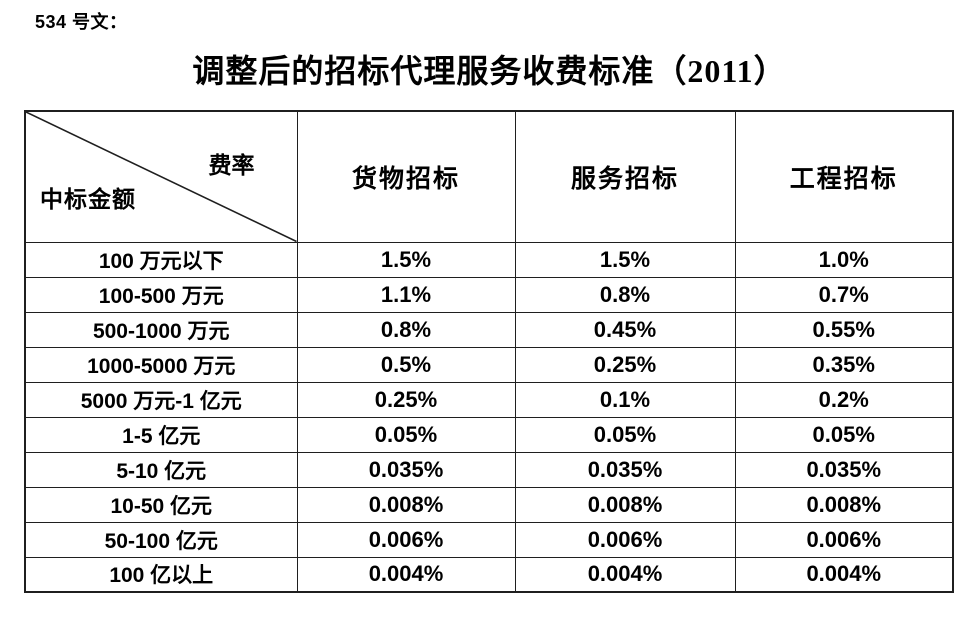  What do you see at coordinates (231, 165) in the screenshot?
I see `corner-label-rate: 费率` at bounding box center [231, 165].